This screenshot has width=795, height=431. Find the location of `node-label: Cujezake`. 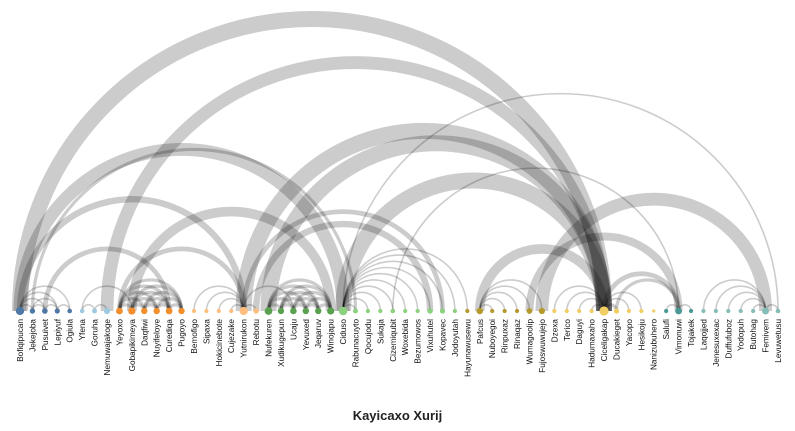

node-label: Cujezake is located at coordinates (231, 336).